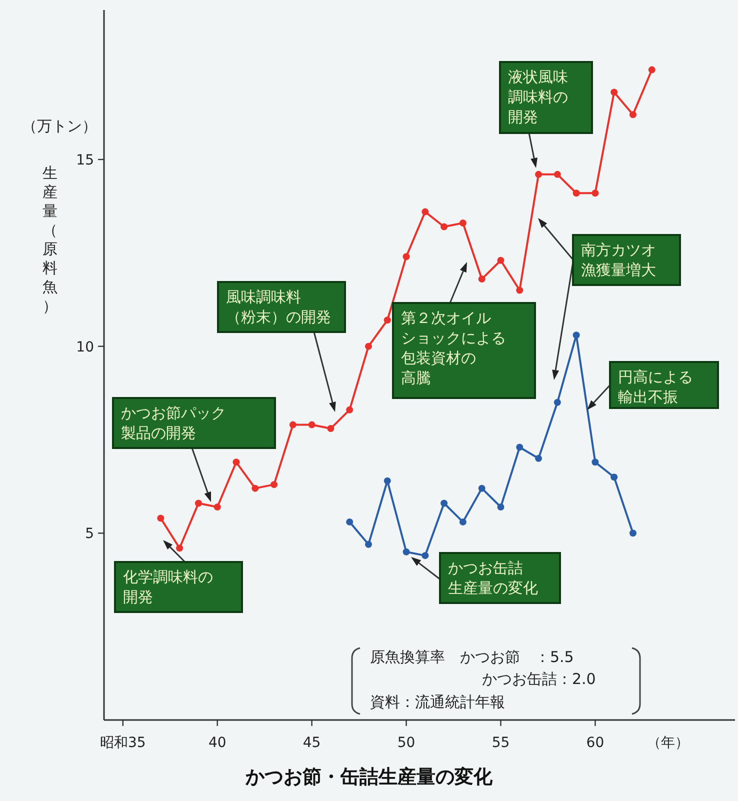  Describe the element at coordinates (472, 657) in the screenshot. I see `annotation: 原魚換算率 かつお節 ：5.5` at that location.